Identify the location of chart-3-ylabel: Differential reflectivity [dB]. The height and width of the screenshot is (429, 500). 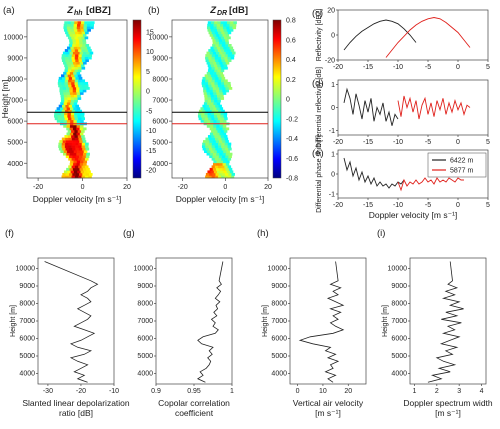
(319, 107).